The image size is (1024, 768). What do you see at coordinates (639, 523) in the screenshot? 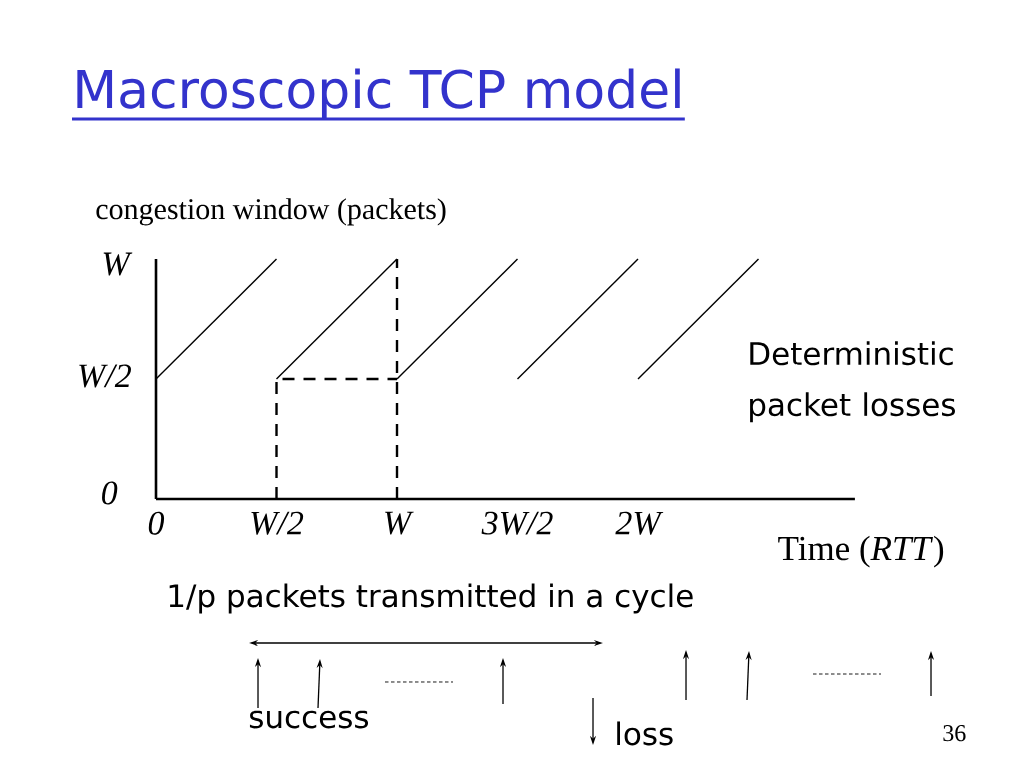
I see `x-tick-label: 2W` at bounding box center [639, 523].